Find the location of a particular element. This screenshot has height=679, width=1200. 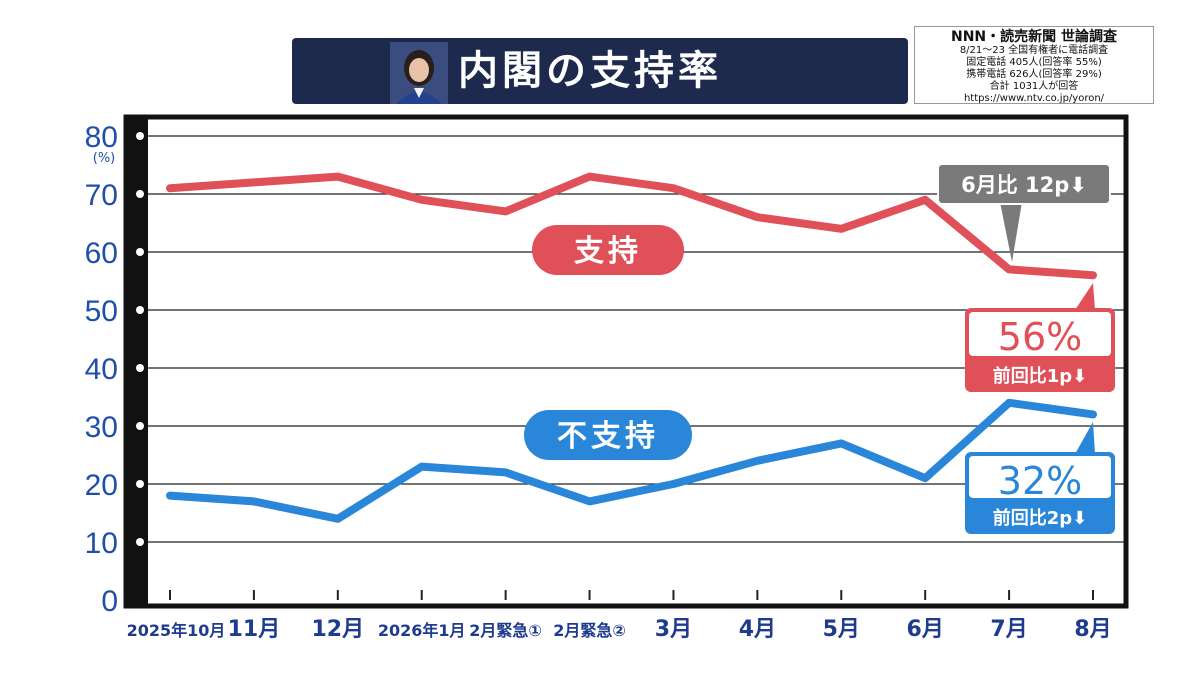

series-name-nonsupport-pill is located at coordinates (608, 435).